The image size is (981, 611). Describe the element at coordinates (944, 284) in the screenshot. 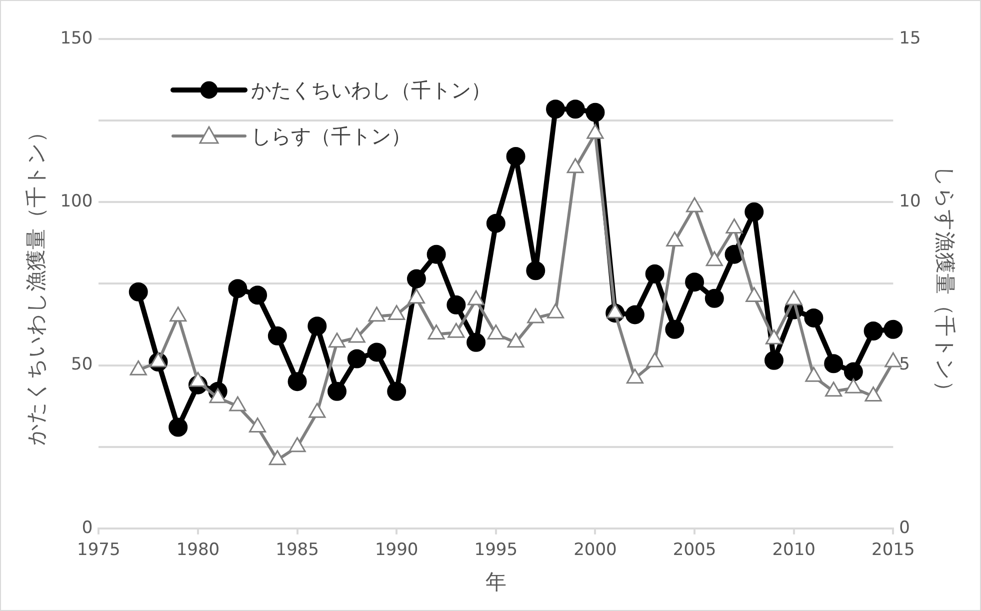

I see `y2-axis-title: しらす漁獲量（千トン）` at that location.